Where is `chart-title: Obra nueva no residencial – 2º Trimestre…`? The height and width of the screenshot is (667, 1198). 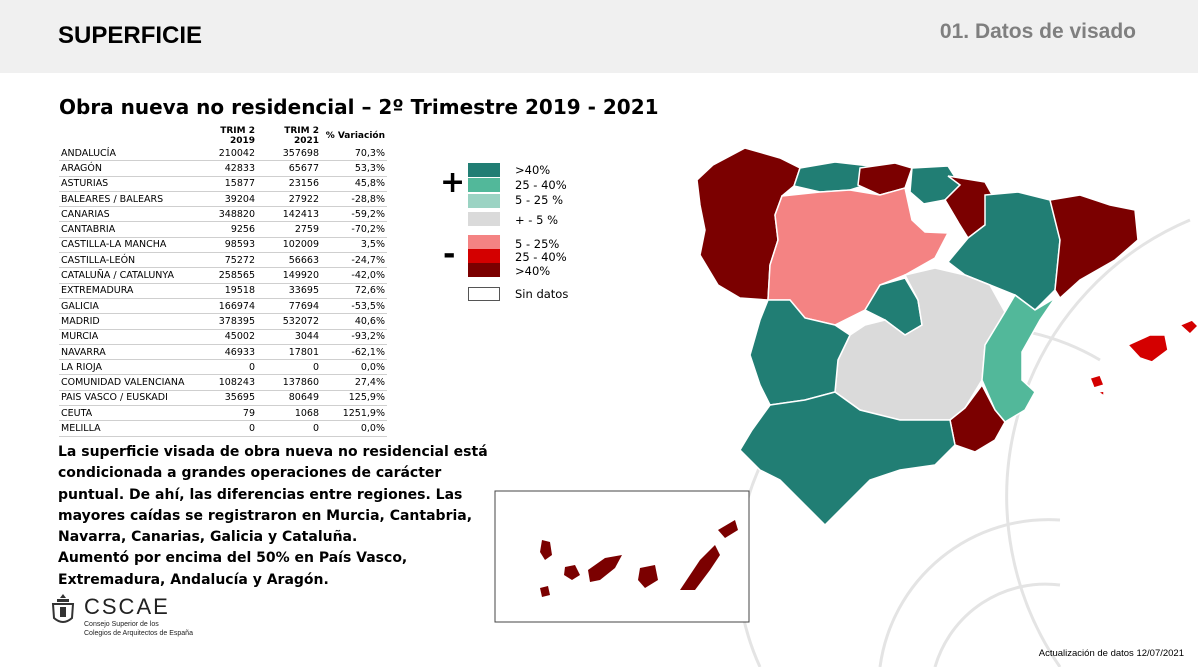
chart-title: Obra nueva no residencial – 2º Trimestre… is located at coordinates (359, 107).